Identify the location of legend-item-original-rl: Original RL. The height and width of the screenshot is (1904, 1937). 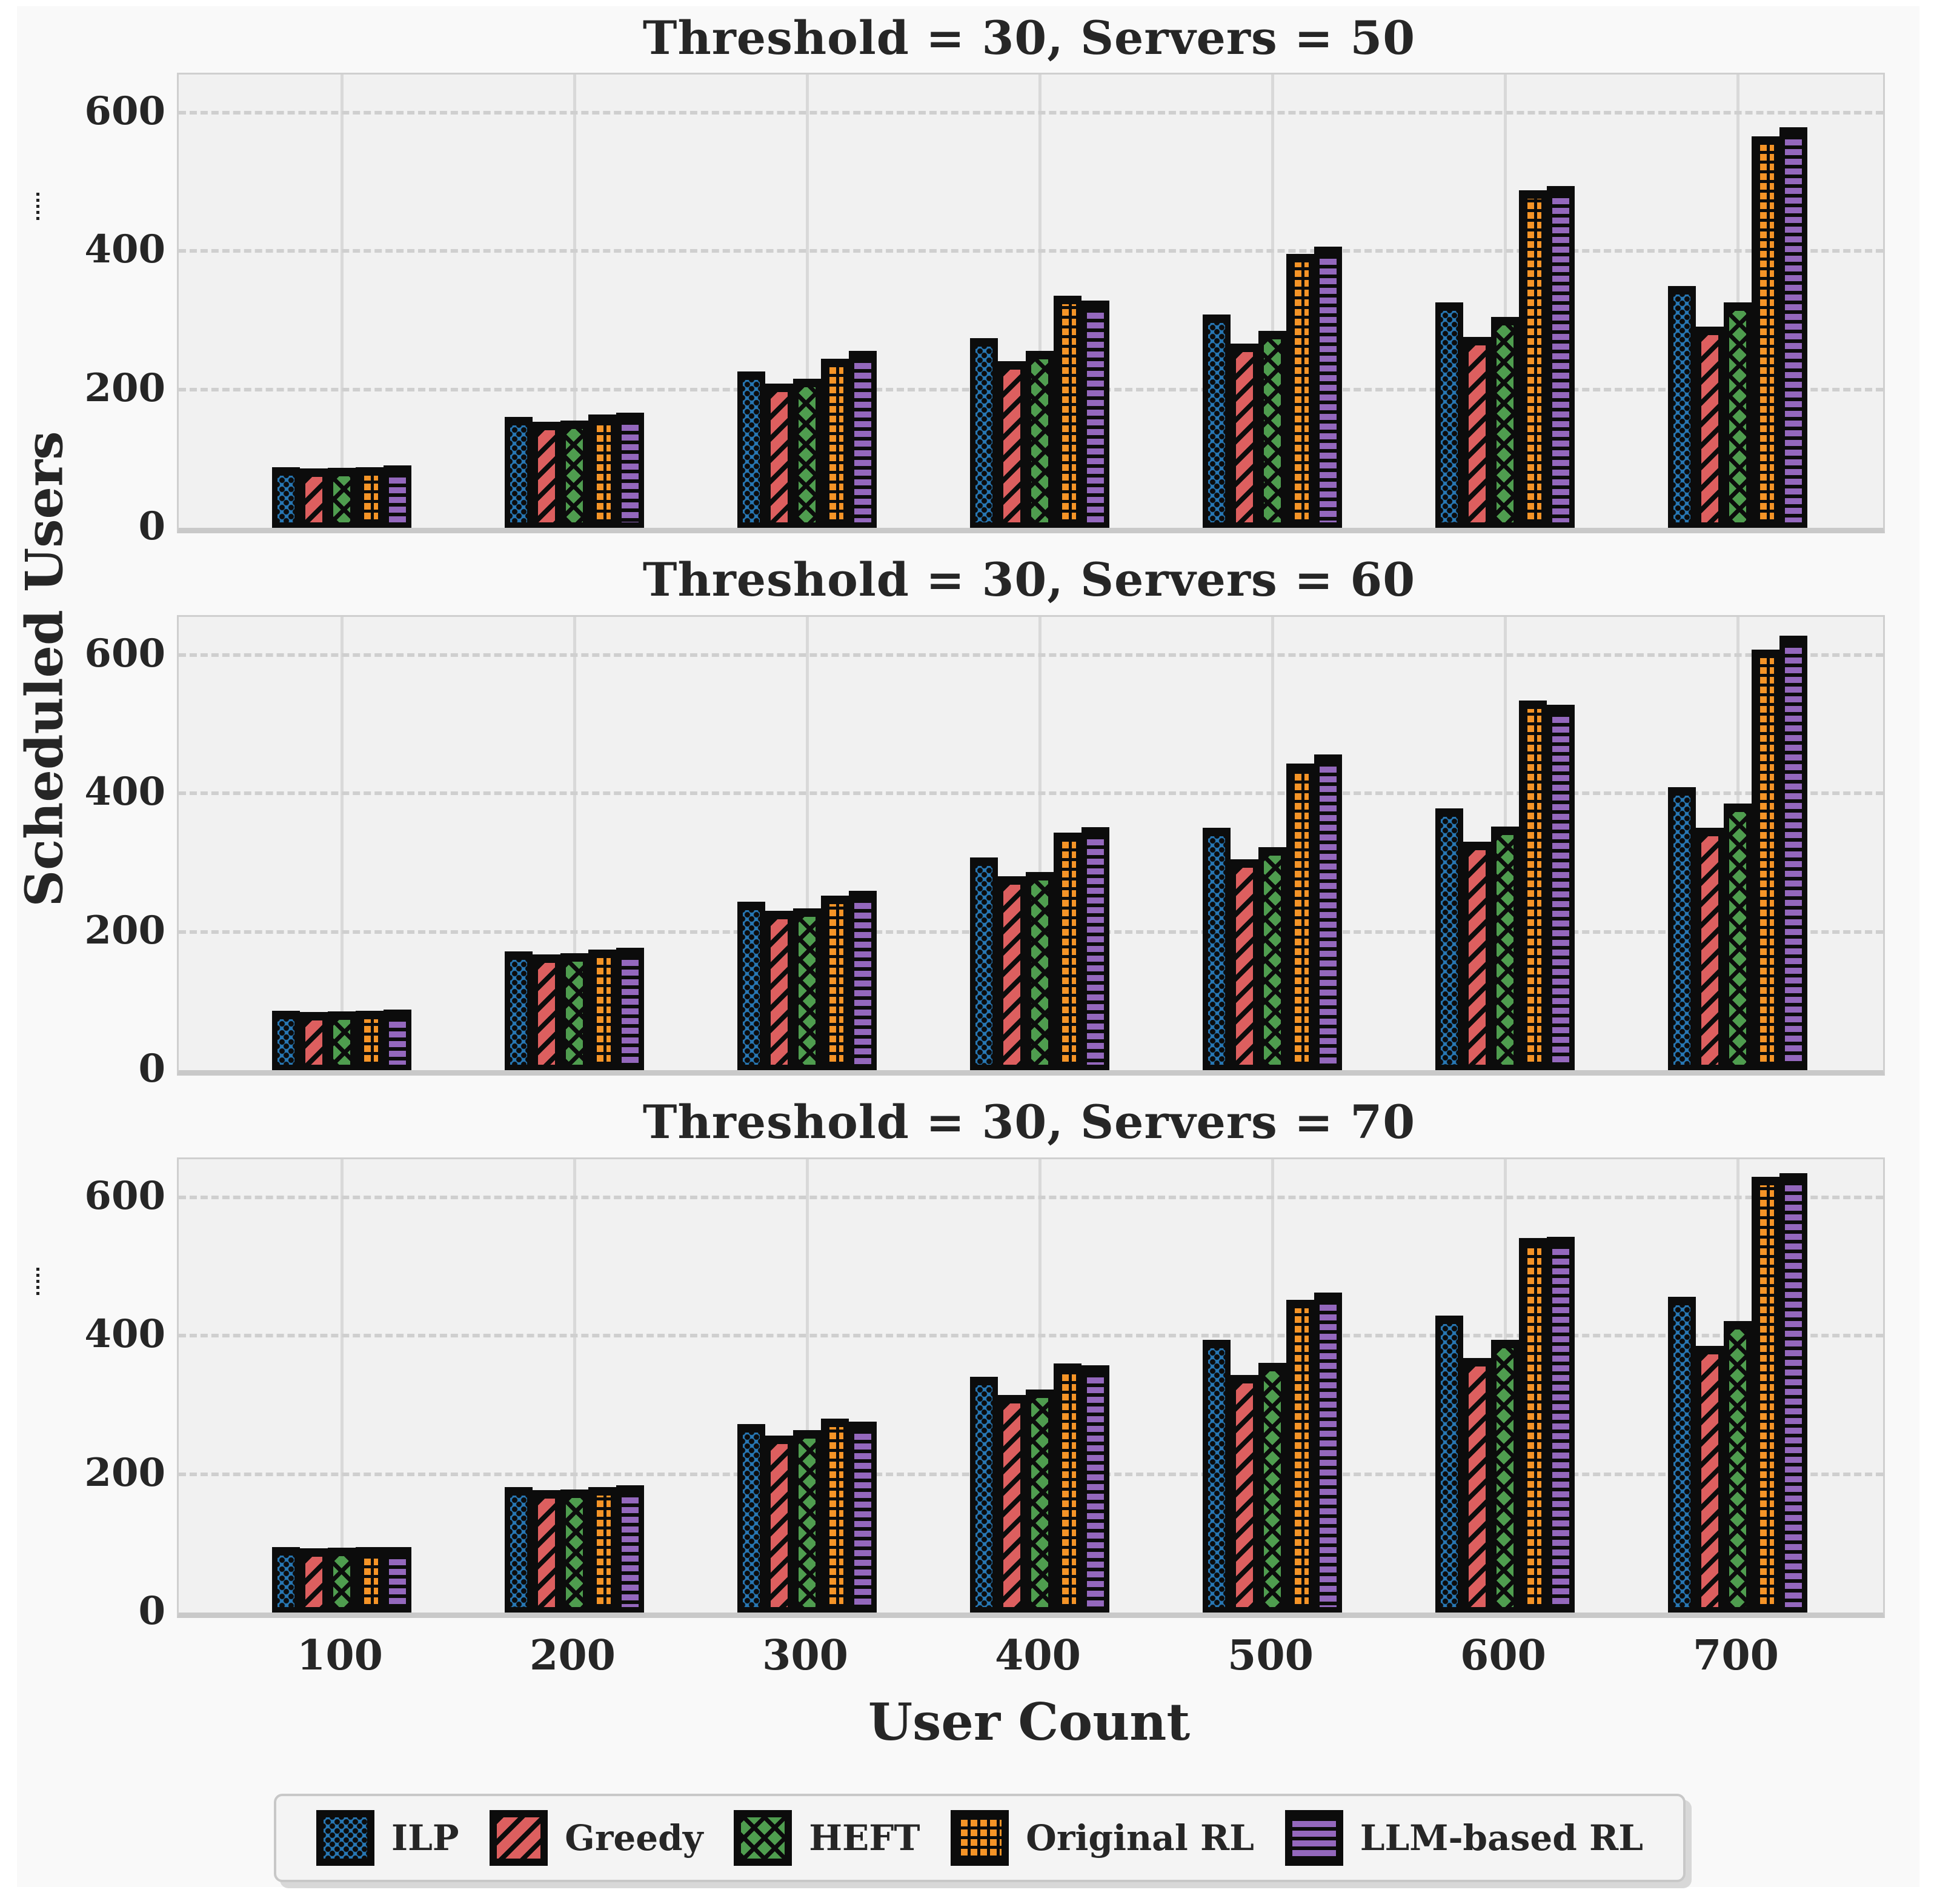
(1102, 1838).